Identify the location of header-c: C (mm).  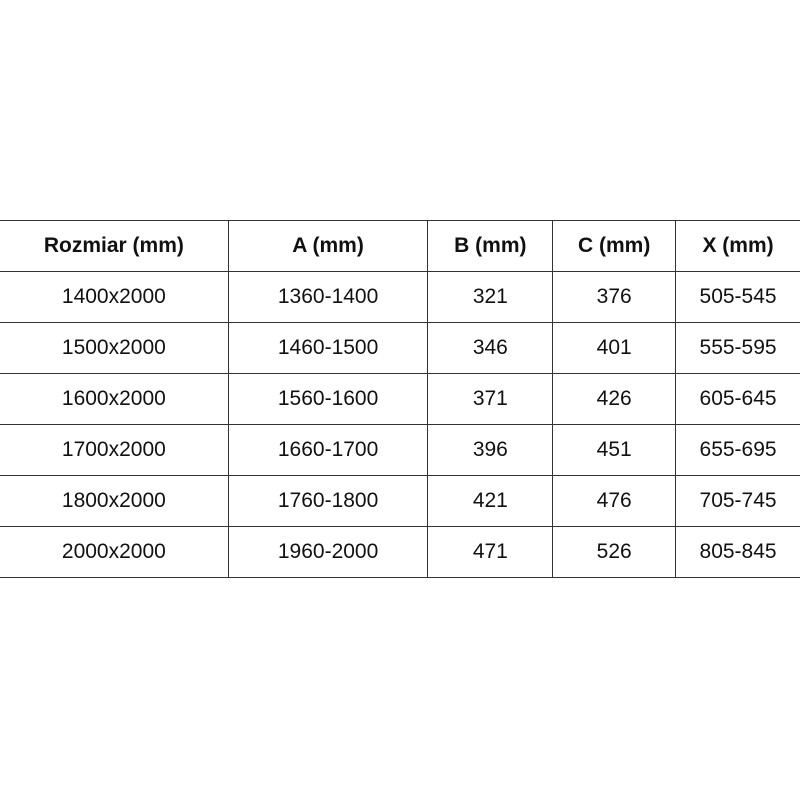
(614, 246).